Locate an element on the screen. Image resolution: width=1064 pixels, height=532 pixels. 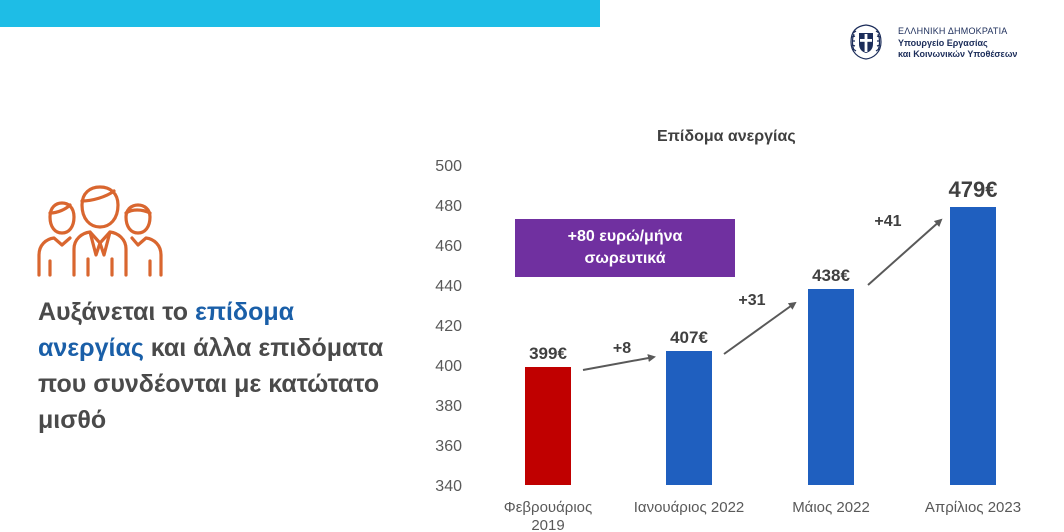
x-category-label-3: Μάιος 2022 is located at coordinates (831, 507).